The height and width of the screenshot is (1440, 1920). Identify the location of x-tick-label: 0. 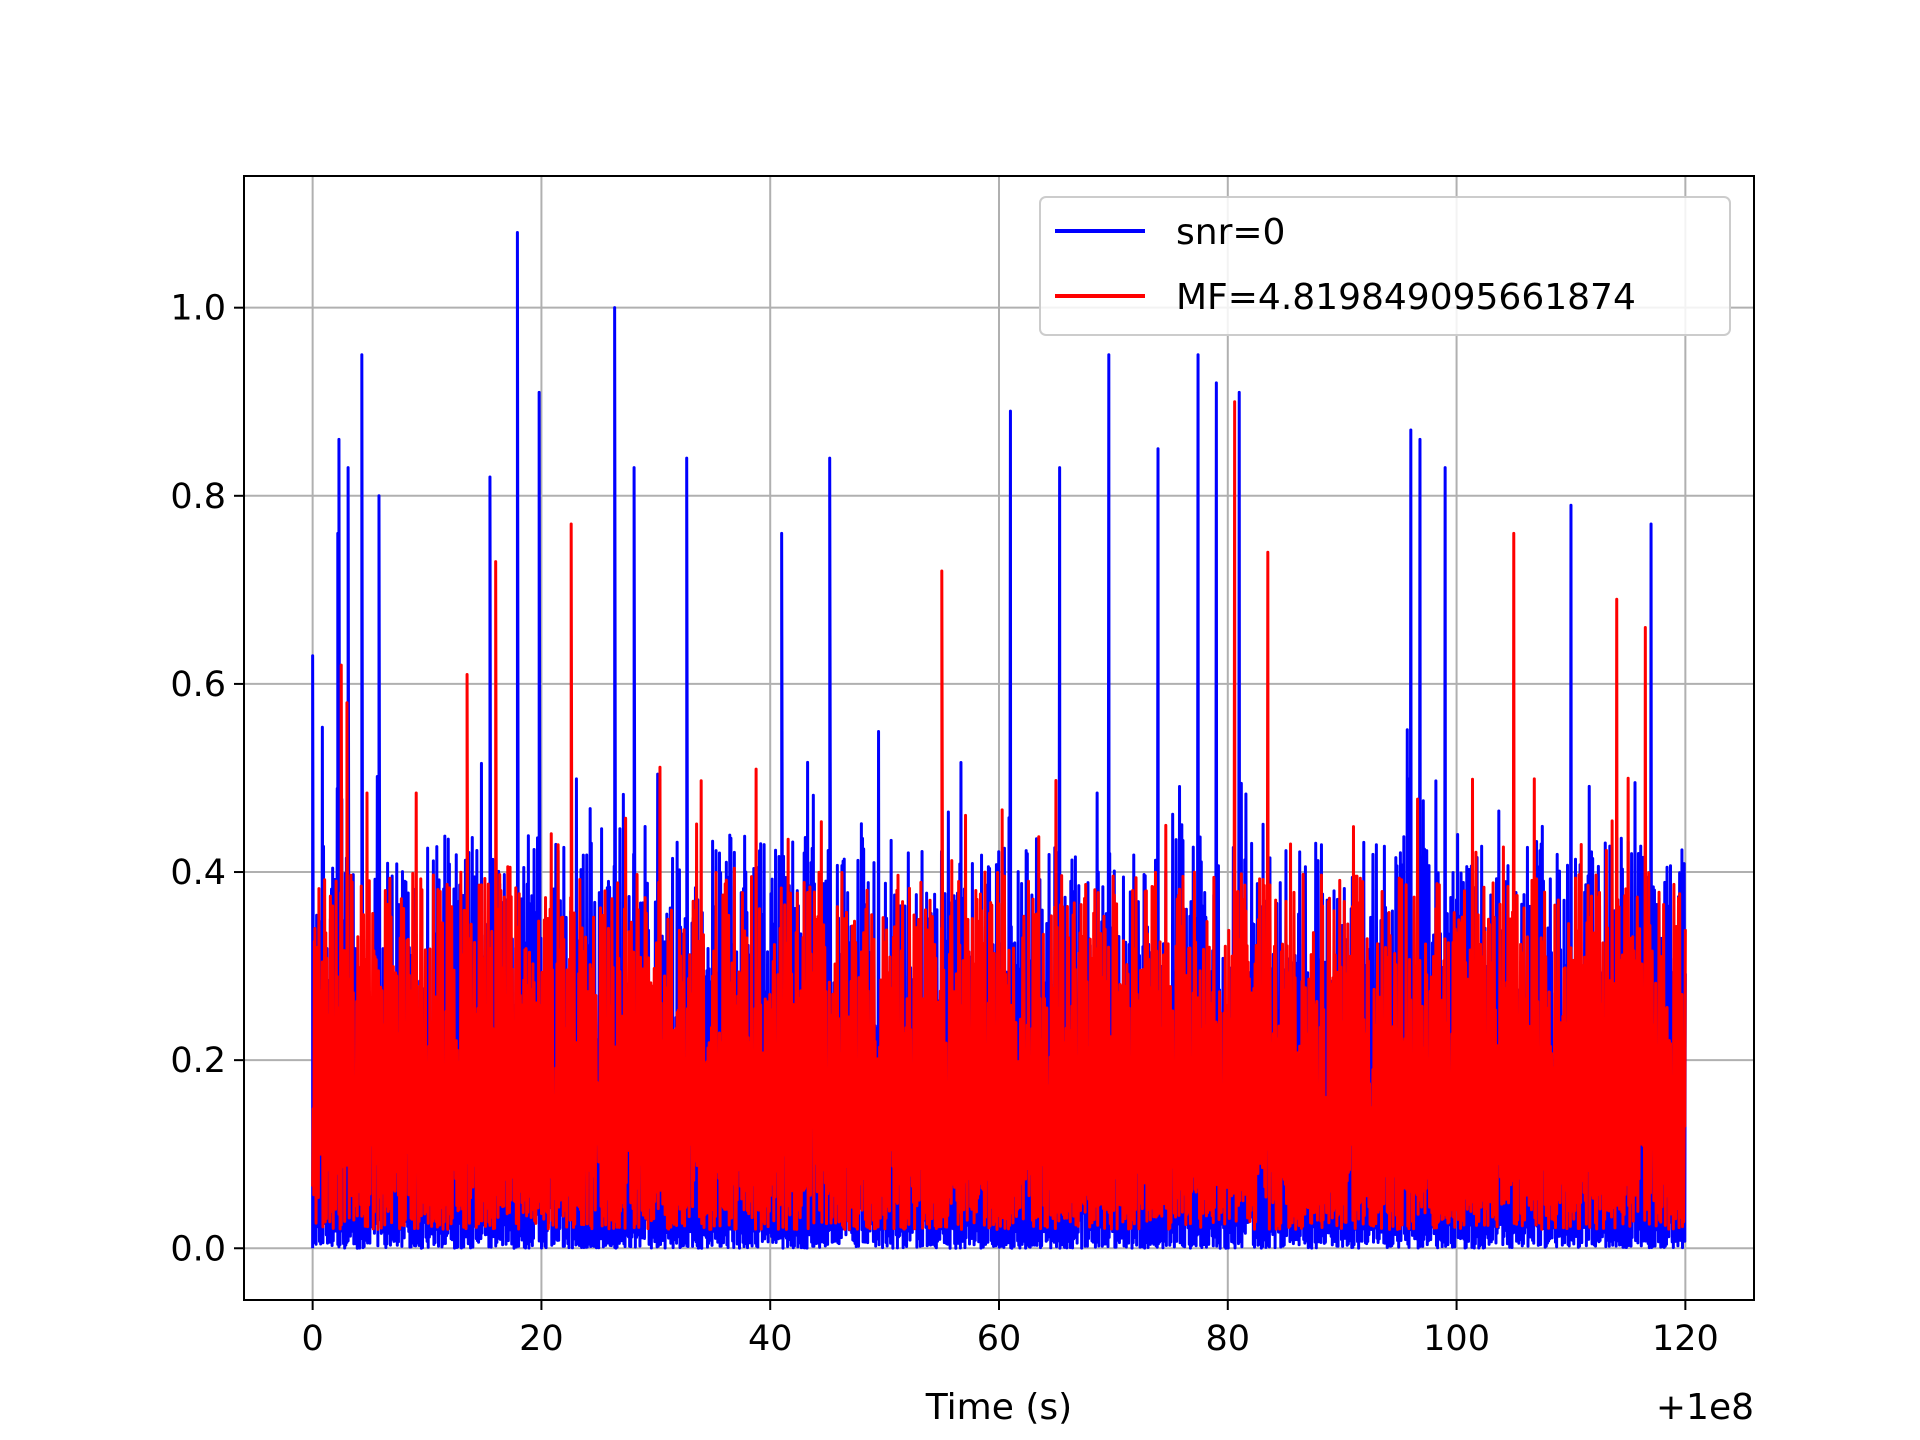
(312, 1339).